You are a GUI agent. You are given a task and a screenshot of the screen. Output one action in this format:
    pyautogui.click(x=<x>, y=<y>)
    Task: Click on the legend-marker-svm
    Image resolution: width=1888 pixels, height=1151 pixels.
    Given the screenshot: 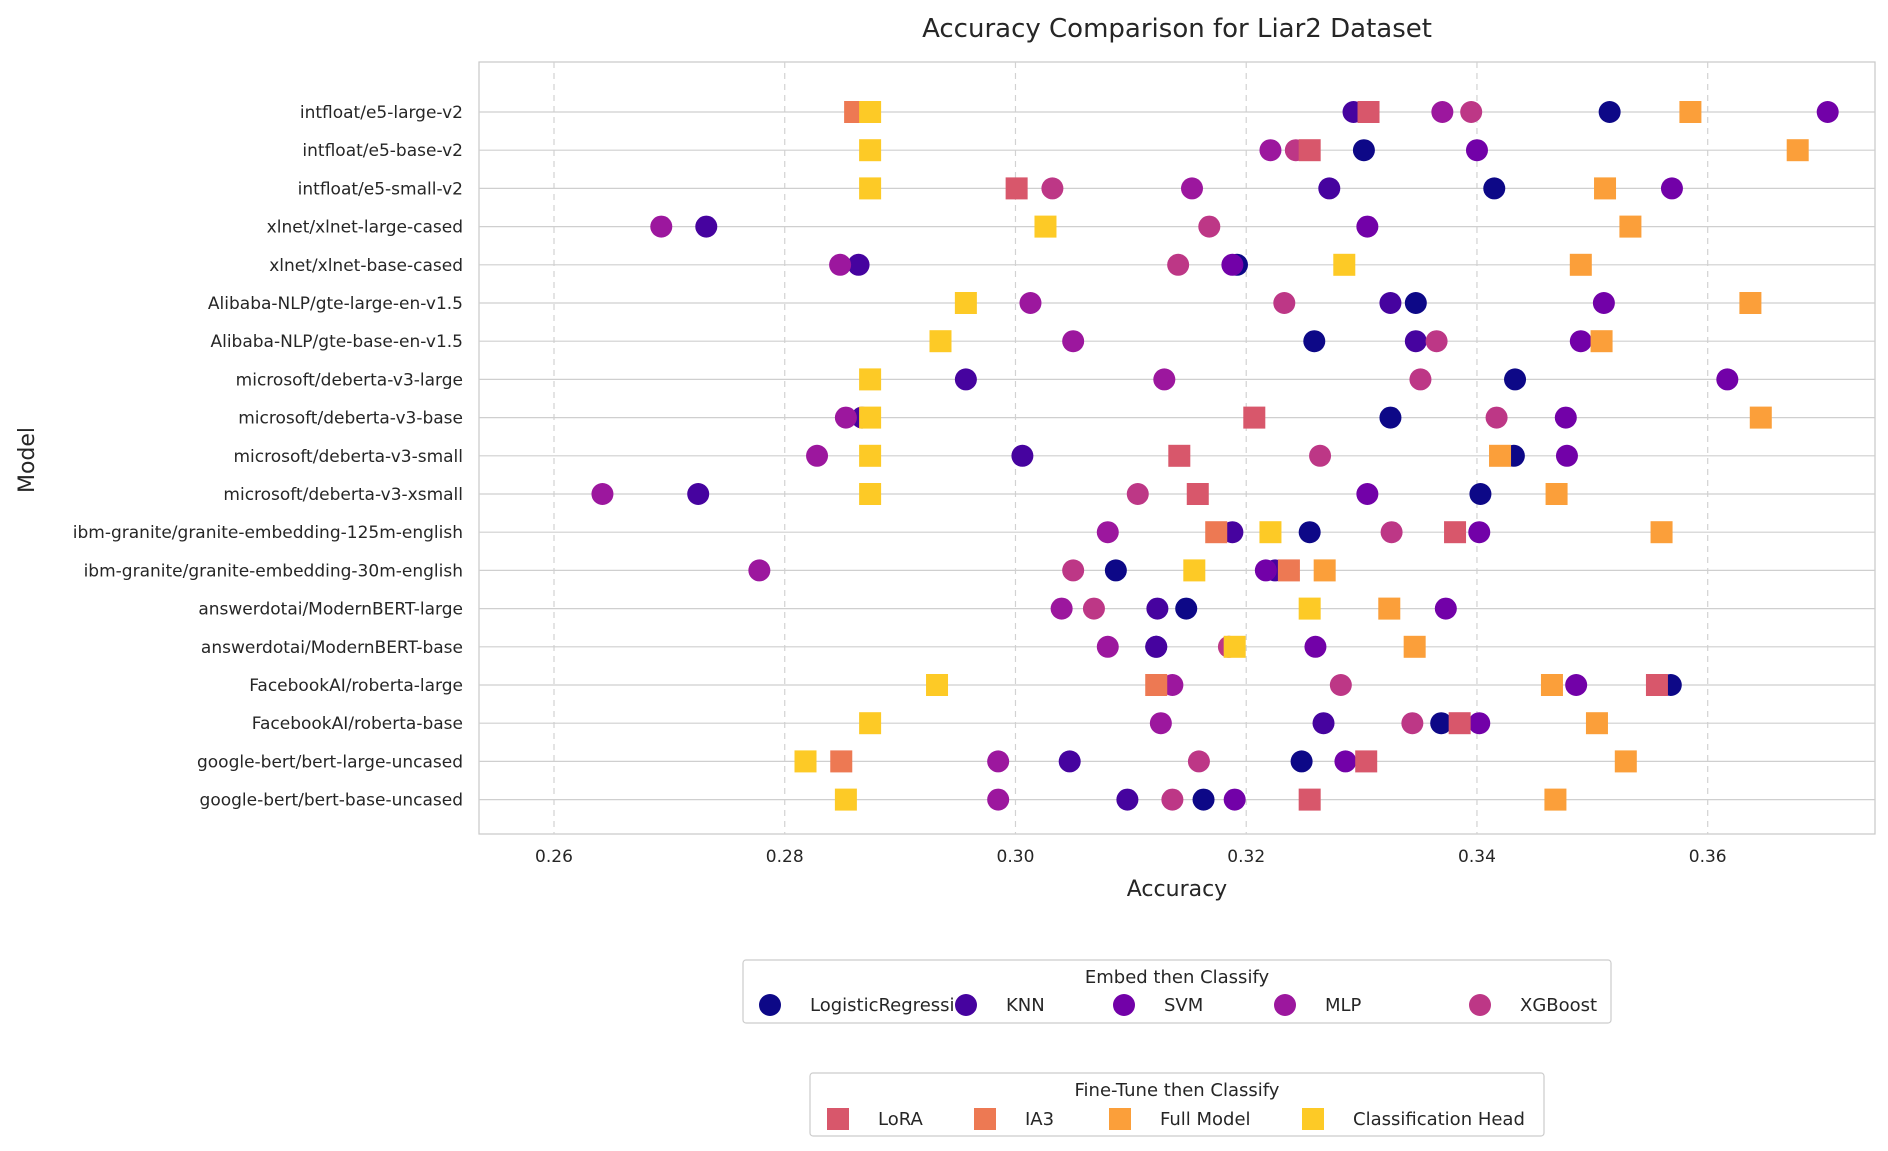 What is the action you would take?
    pyautogui.click(x=1124, y=1005)
    